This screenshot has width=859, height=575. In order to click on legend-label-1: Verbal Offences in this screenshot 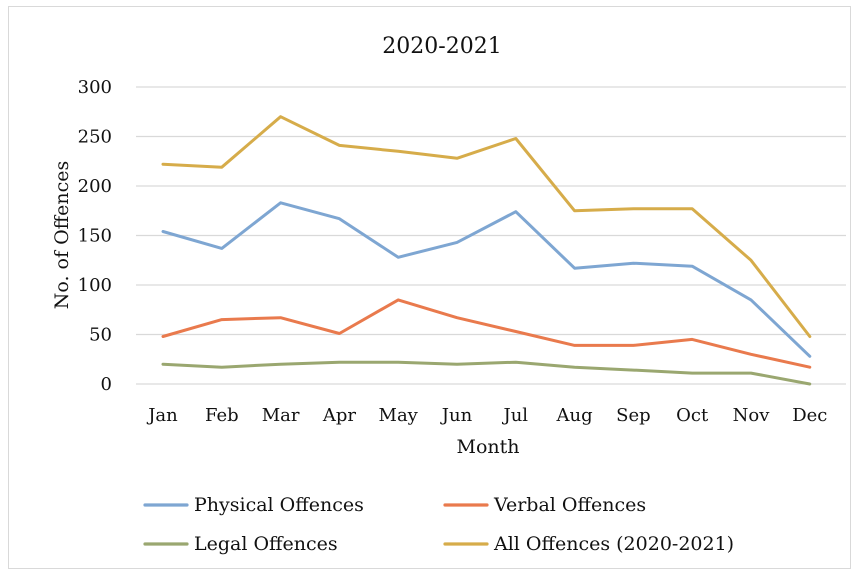, I will do `click(569, 505)`.